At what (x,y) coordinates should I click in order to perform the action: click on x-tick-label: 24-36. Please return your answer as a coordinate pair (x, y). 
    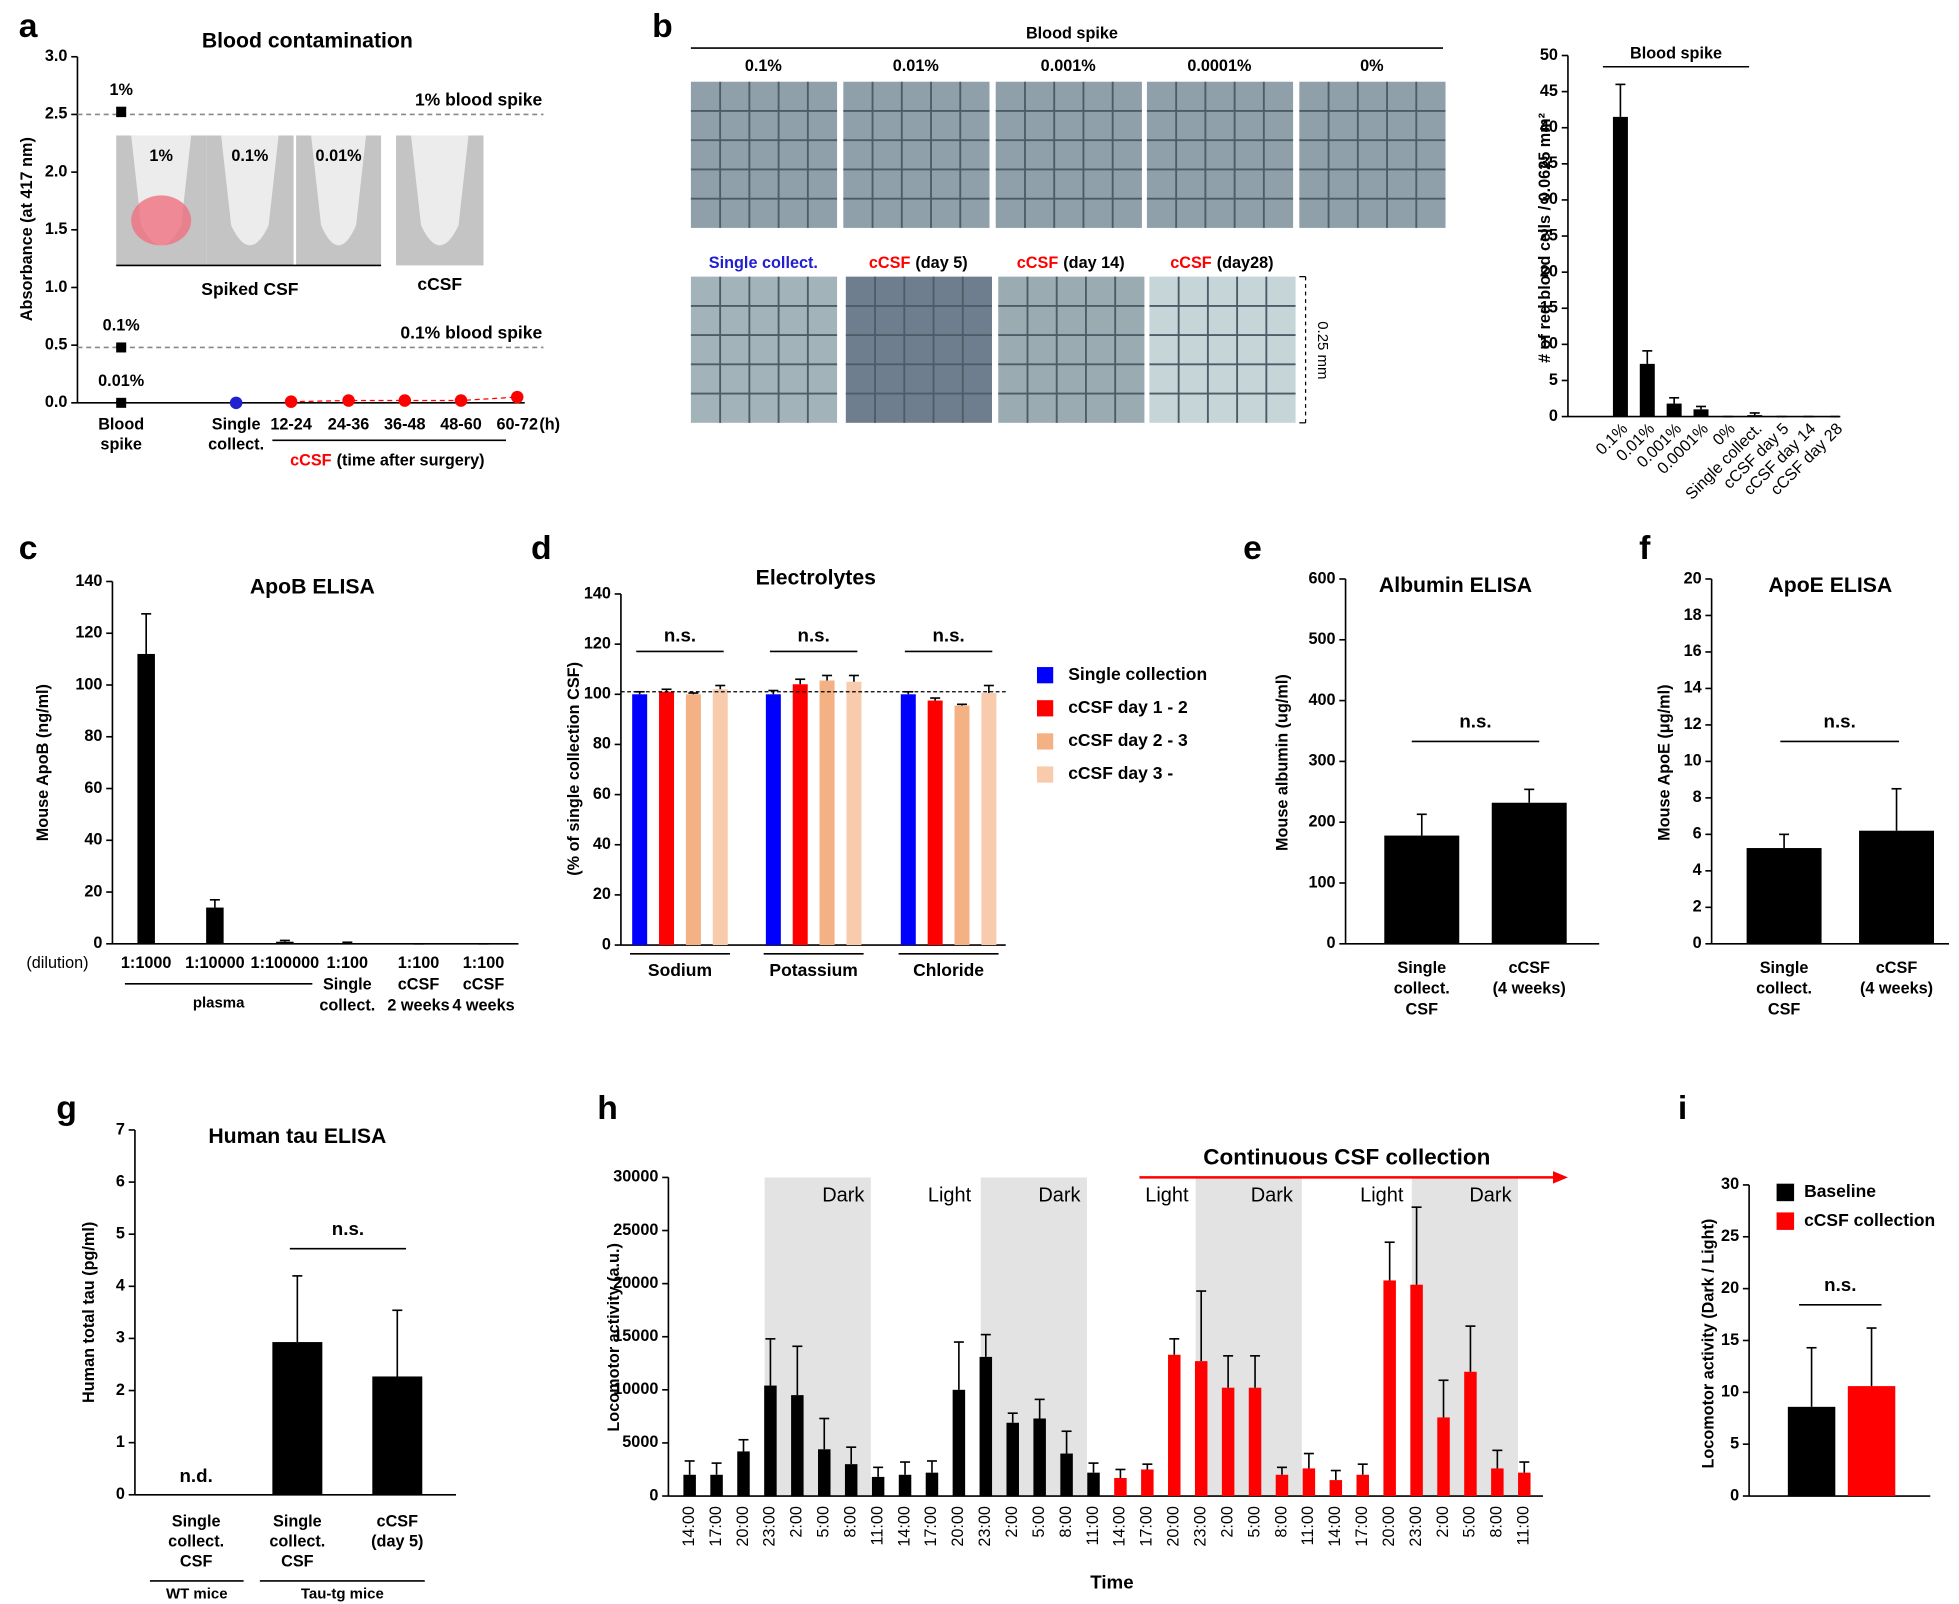
    Looking at the image, I should click on (349, 425).